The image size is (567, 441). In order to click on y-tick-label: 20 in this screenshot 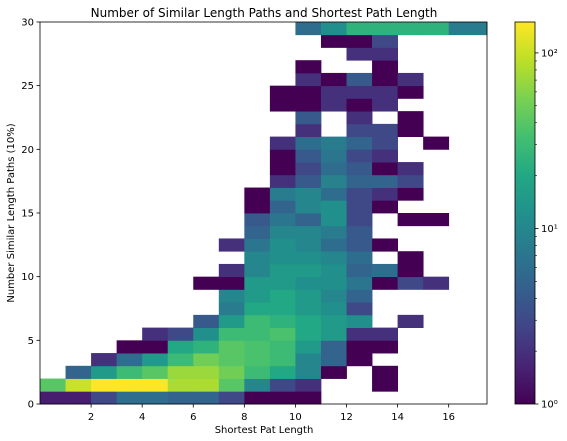, I will do `click(27, 150)`.